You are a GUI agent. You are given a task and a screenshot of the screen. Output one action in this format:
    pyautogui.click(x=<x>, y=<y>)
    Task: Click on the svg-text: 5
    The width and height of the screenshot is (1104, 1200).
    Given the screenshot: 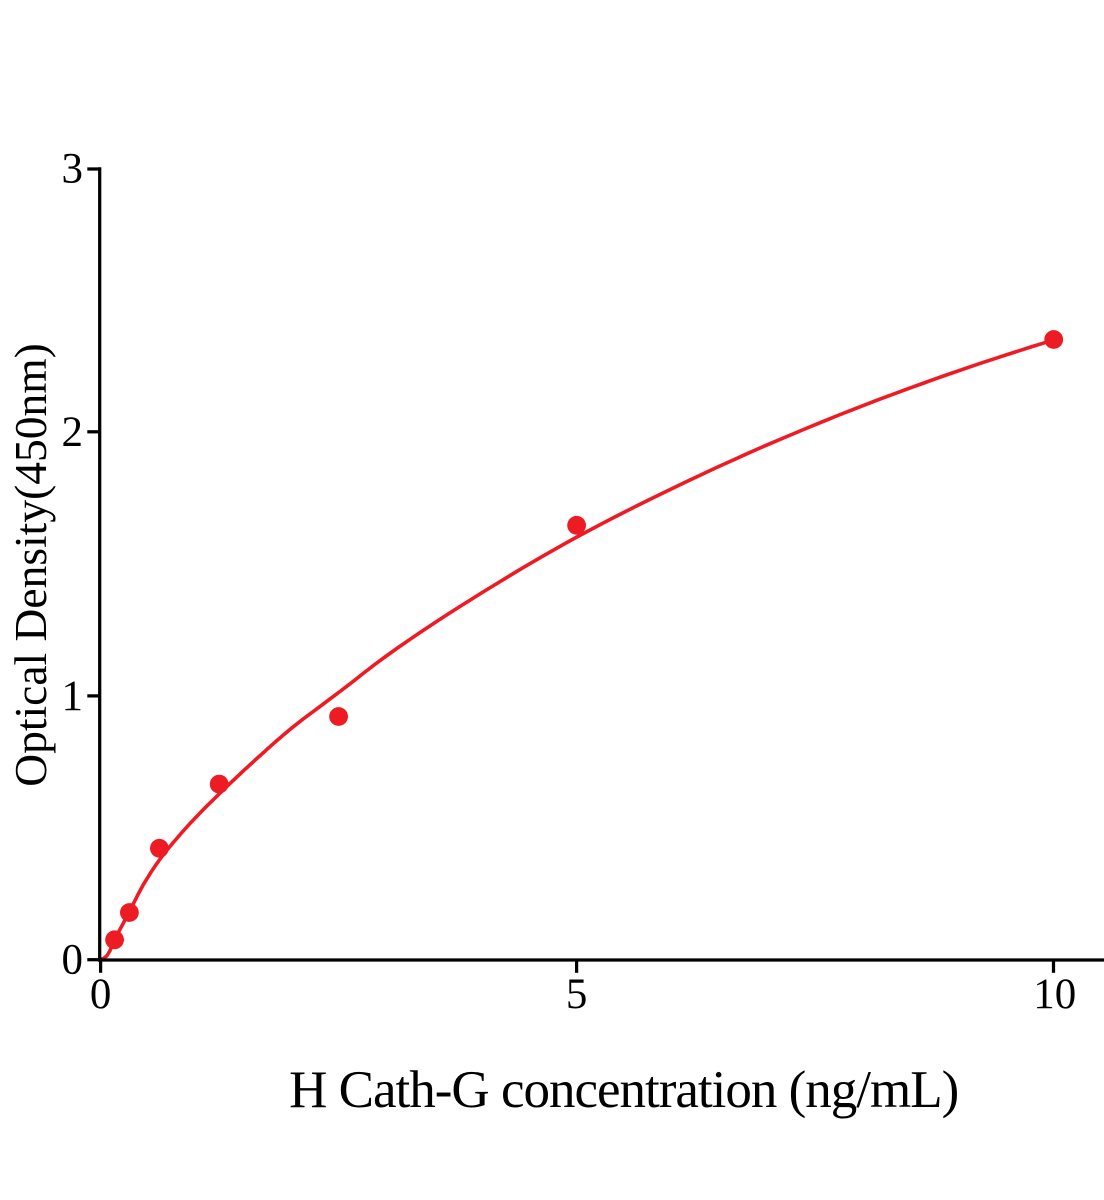 What is the action you would take?
    pyautogui.click(x=577, y=994)
    